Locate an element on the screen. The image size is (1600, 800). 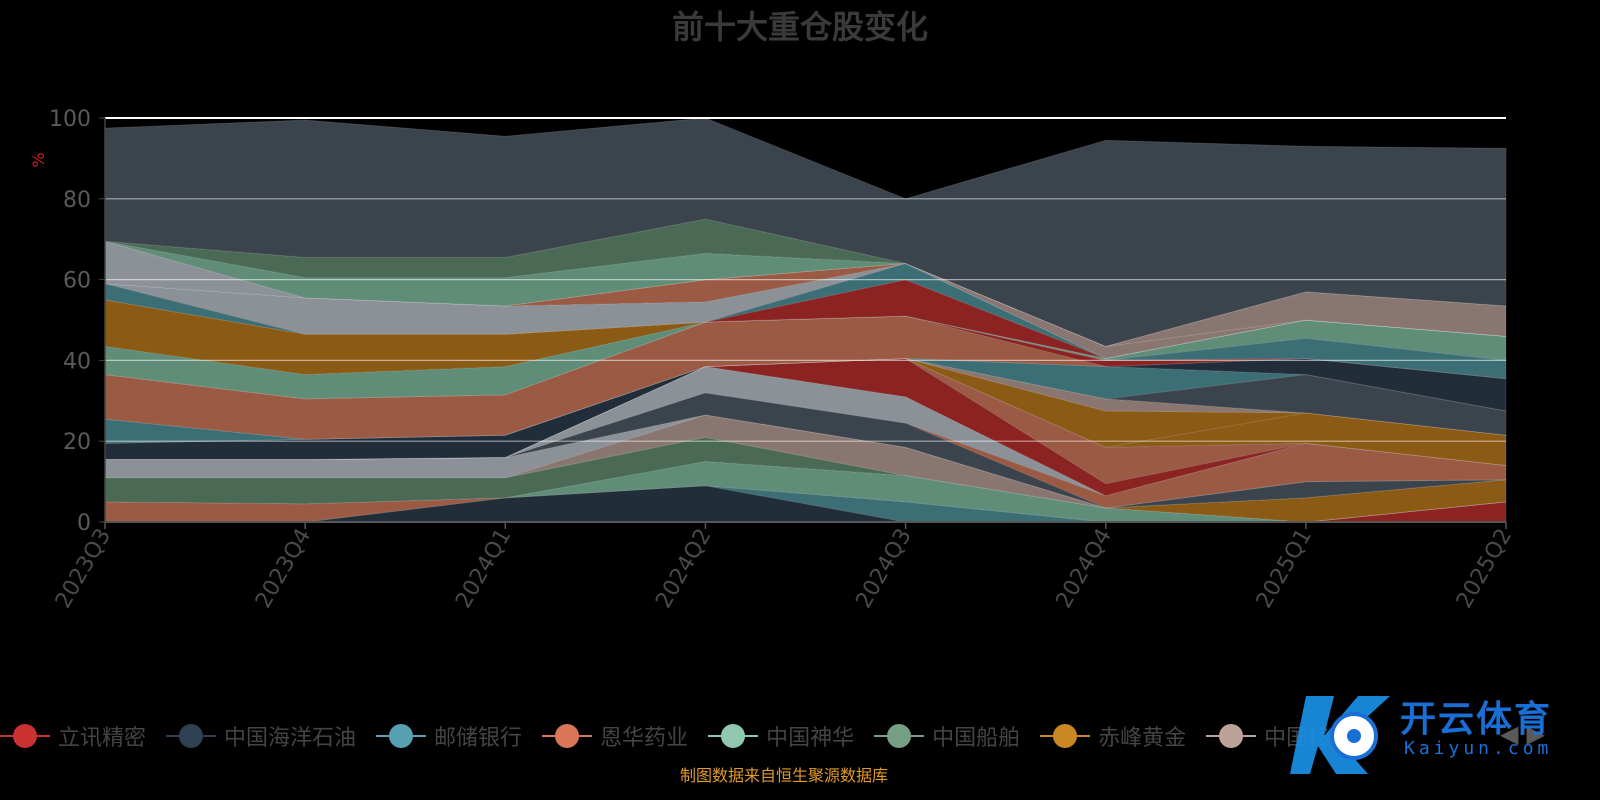
legend-label: 恩华药业 is located at coordinates (644, 738).